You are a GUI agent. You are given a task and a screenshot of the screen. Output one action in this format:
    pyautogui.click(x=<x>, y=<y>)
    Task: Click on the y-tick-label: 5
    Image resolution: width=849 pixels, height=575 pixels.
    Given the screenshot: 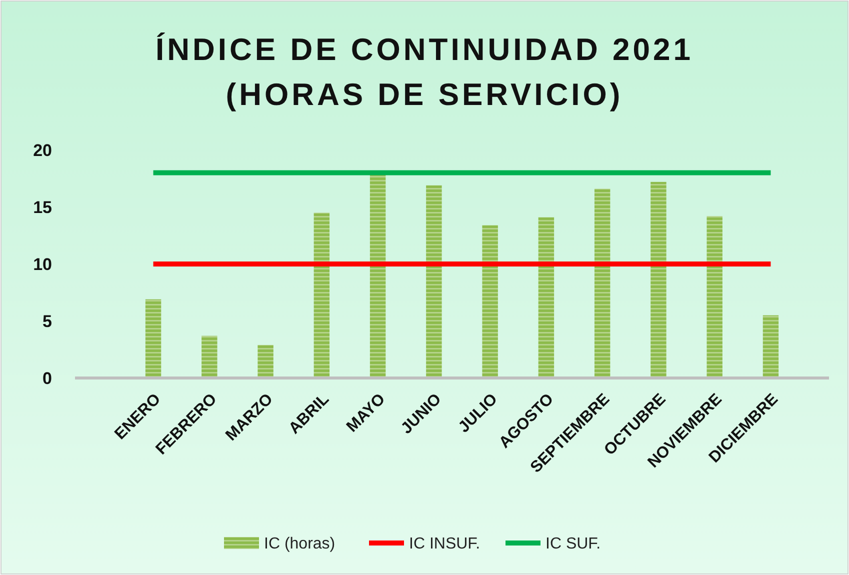 What is the action you would take?
    pyautogui.click(x=47, y=321)
    